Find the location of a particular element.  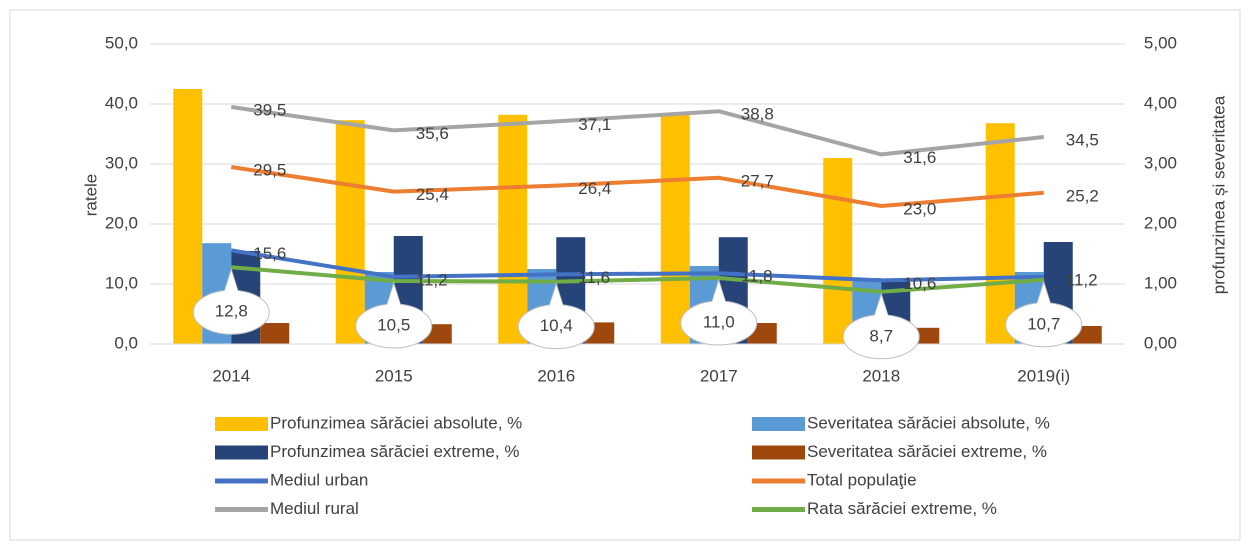

data-label: 31,6 is located at coordinates (919, 157).